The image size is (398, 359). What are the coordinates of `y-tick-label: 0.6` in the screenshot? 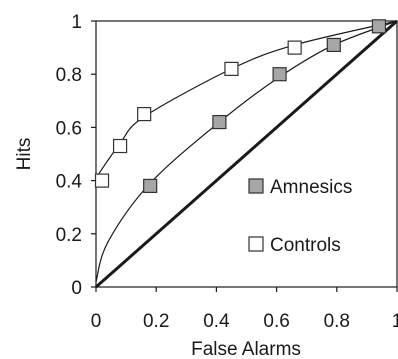 It's located at (69, 128).